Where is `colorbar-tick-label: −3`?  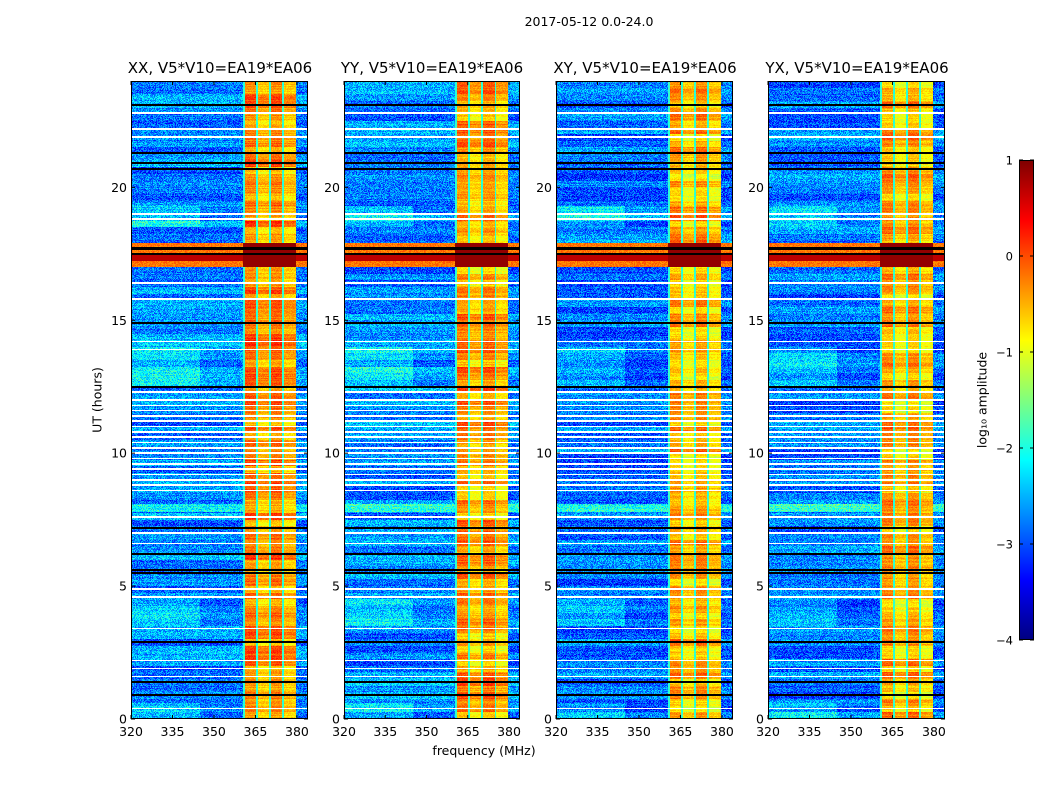
colorbar-tick-label: −3 is located at coordinates (1004, 545).